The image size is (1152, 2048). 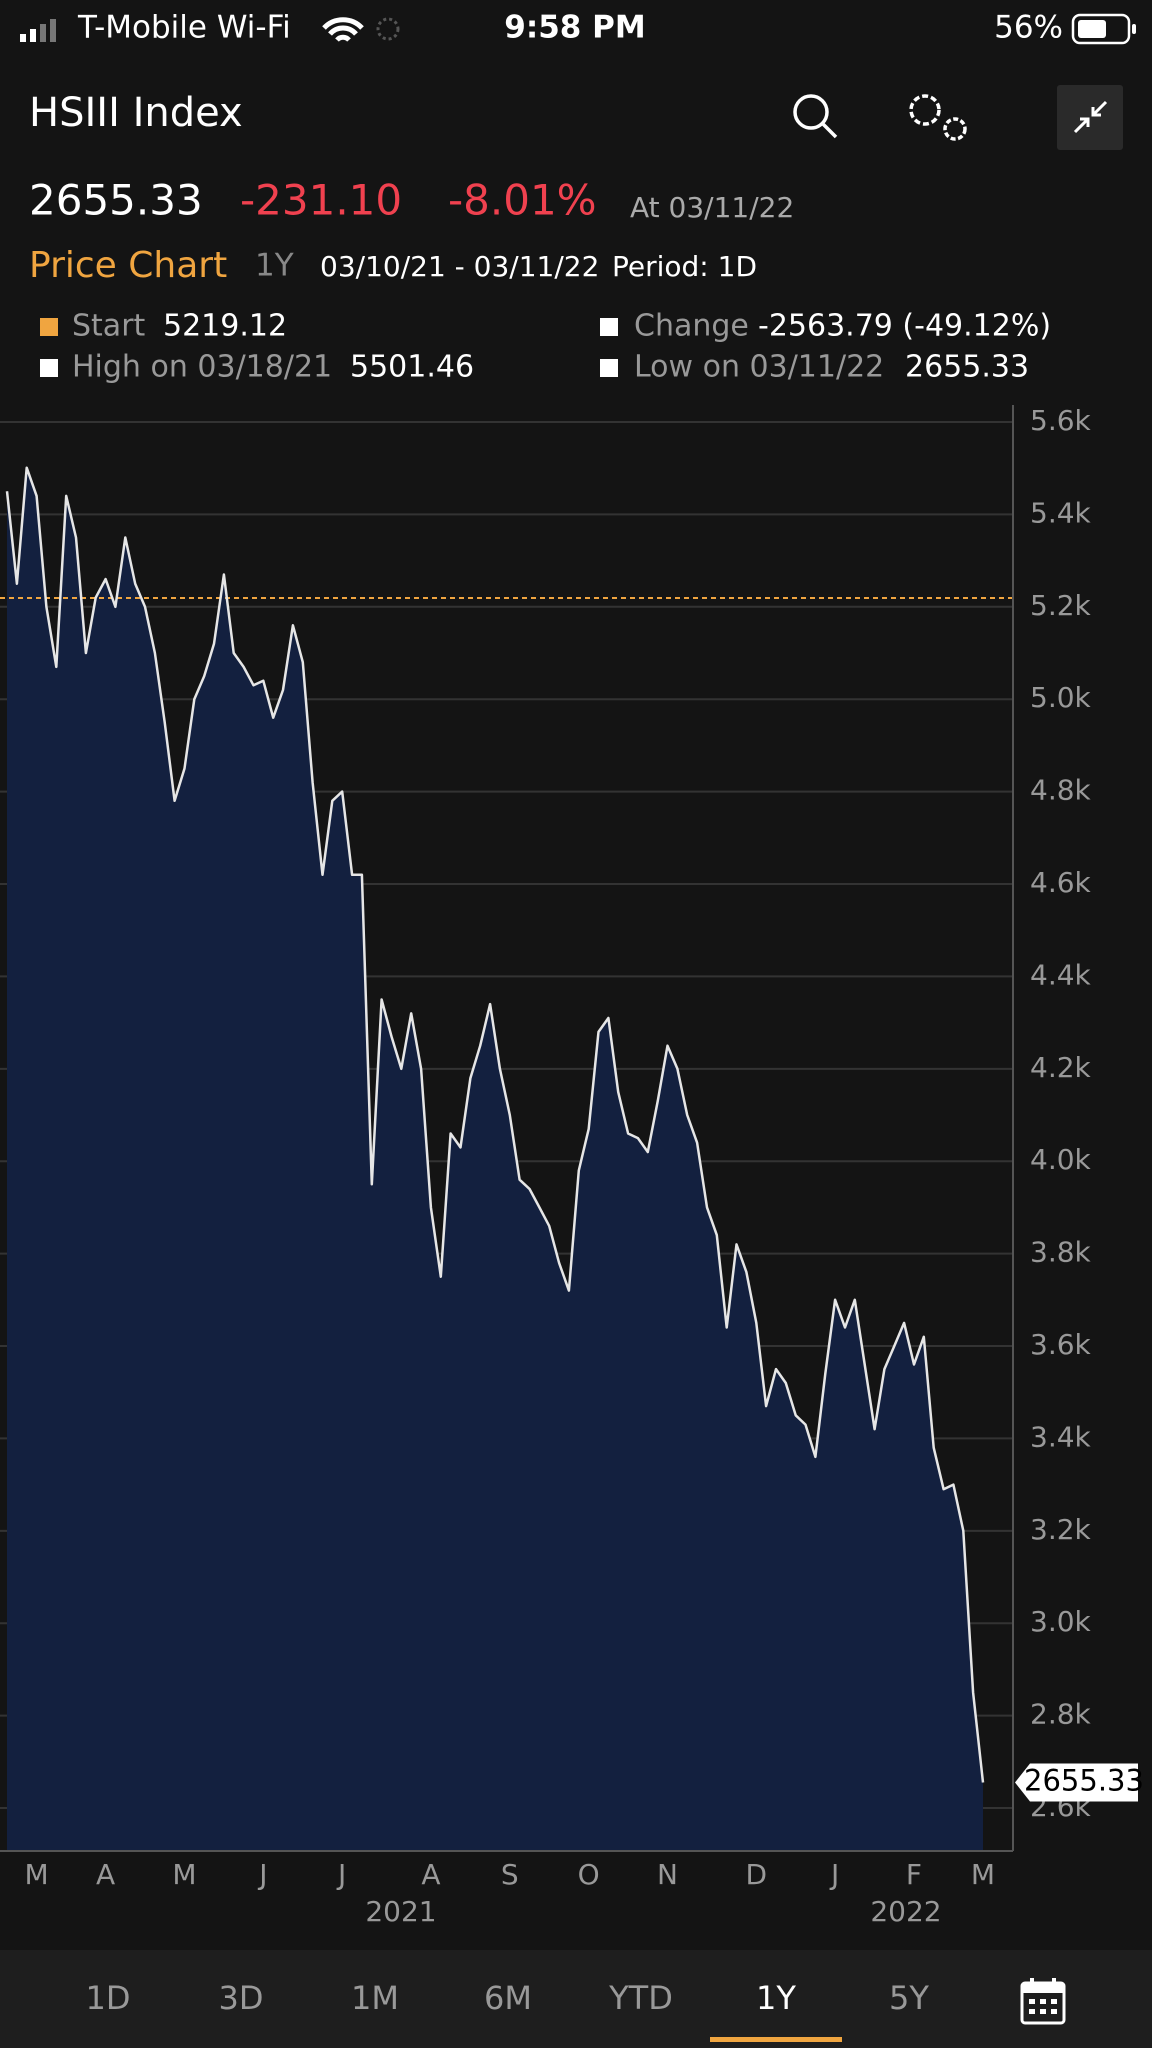 What do you see at coordinates (815, 116) in the screenshot?
I see `search-button` at bounding box center [815, 116].